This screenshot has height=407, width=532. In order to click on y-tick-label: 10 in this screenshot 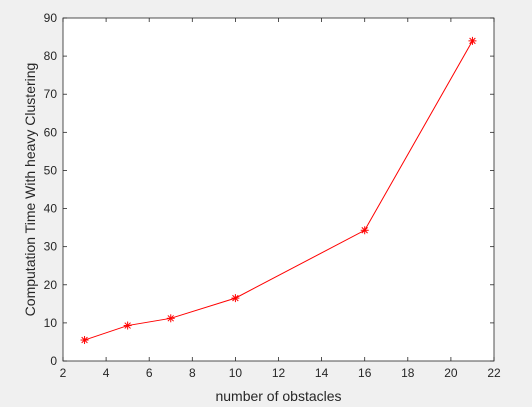, I will do `click(51, 323)`.